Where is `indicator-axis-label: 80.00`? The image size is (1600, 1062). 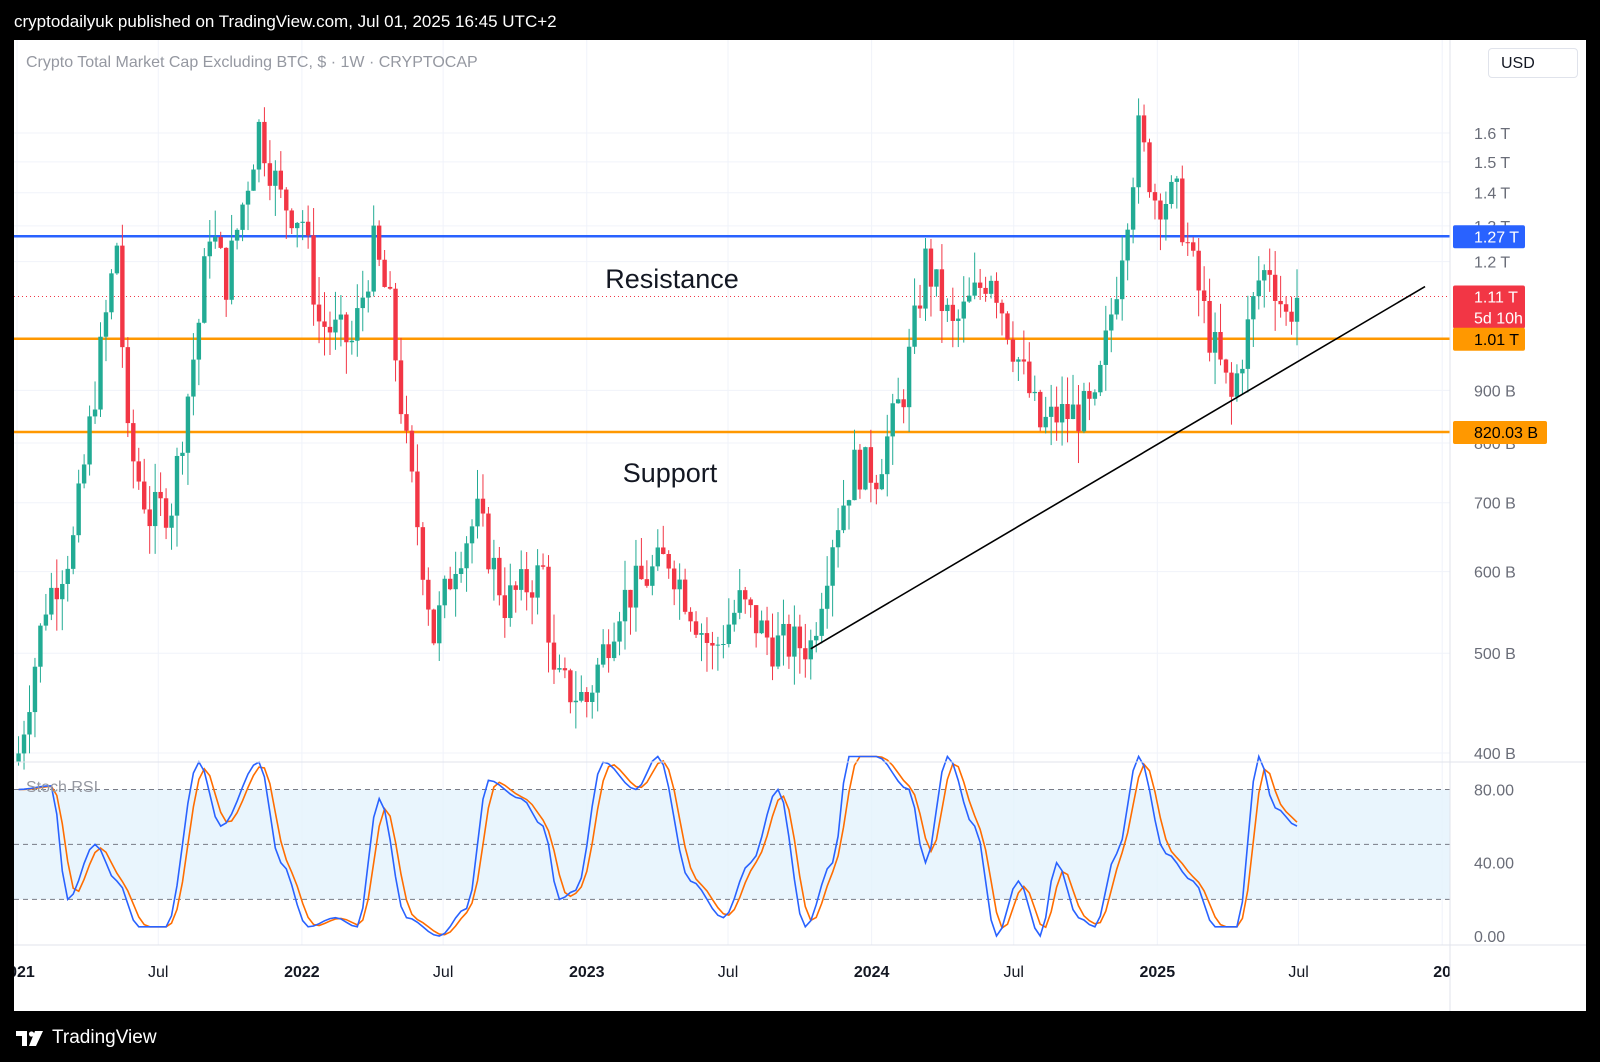
indicator-axis-label: 80.00 is located at coordinates (1494, 790).